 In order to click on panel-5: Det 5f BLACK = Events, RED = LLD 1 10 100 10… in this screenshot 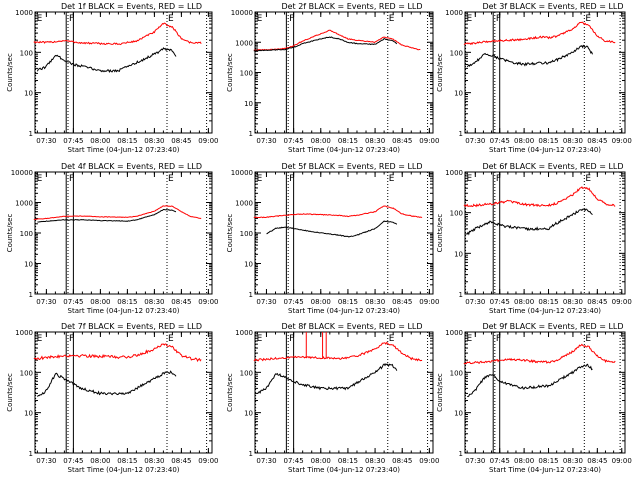, I will do `click(332, 238)`.